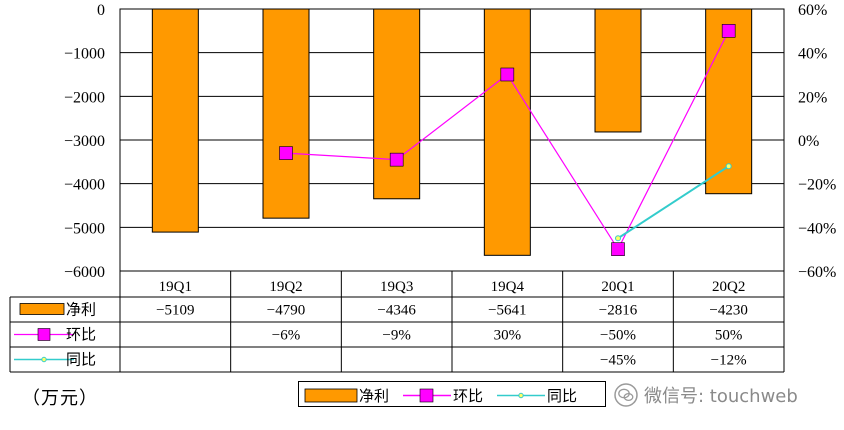  Describe the element at coordinates (817, 228) in the screenshot. I see `right-tick-label: −40%` at that location.